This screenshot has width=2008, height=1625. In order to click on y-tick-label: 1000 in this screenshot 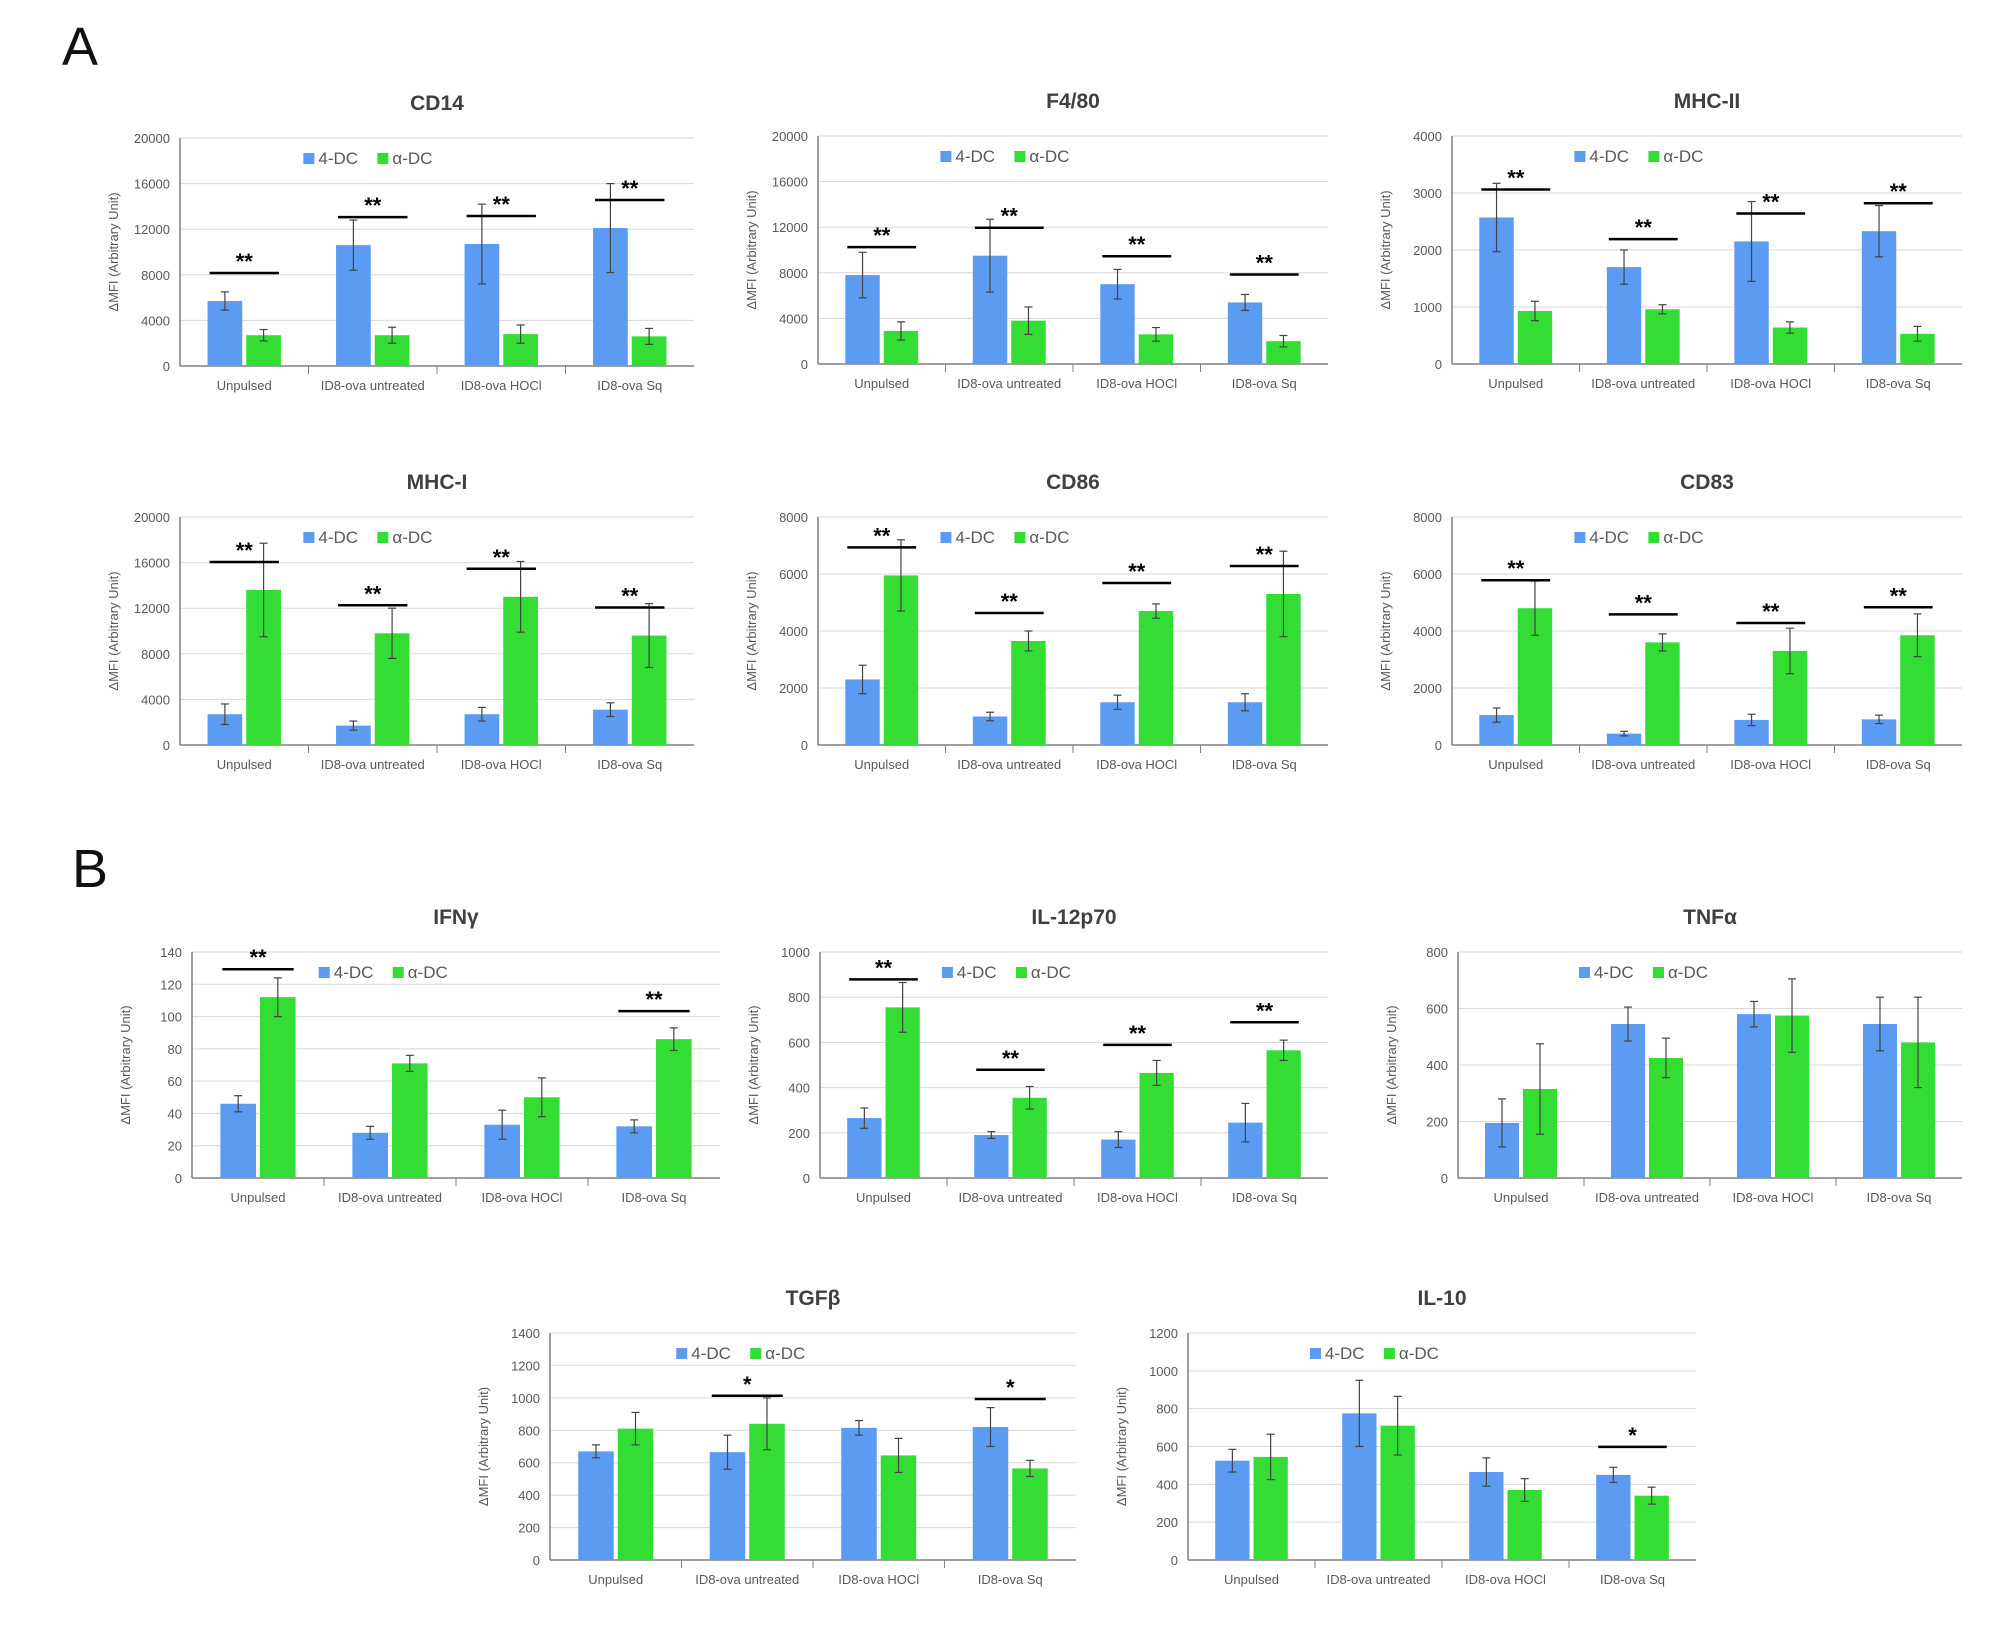, I will do `click(525, 1398)`.